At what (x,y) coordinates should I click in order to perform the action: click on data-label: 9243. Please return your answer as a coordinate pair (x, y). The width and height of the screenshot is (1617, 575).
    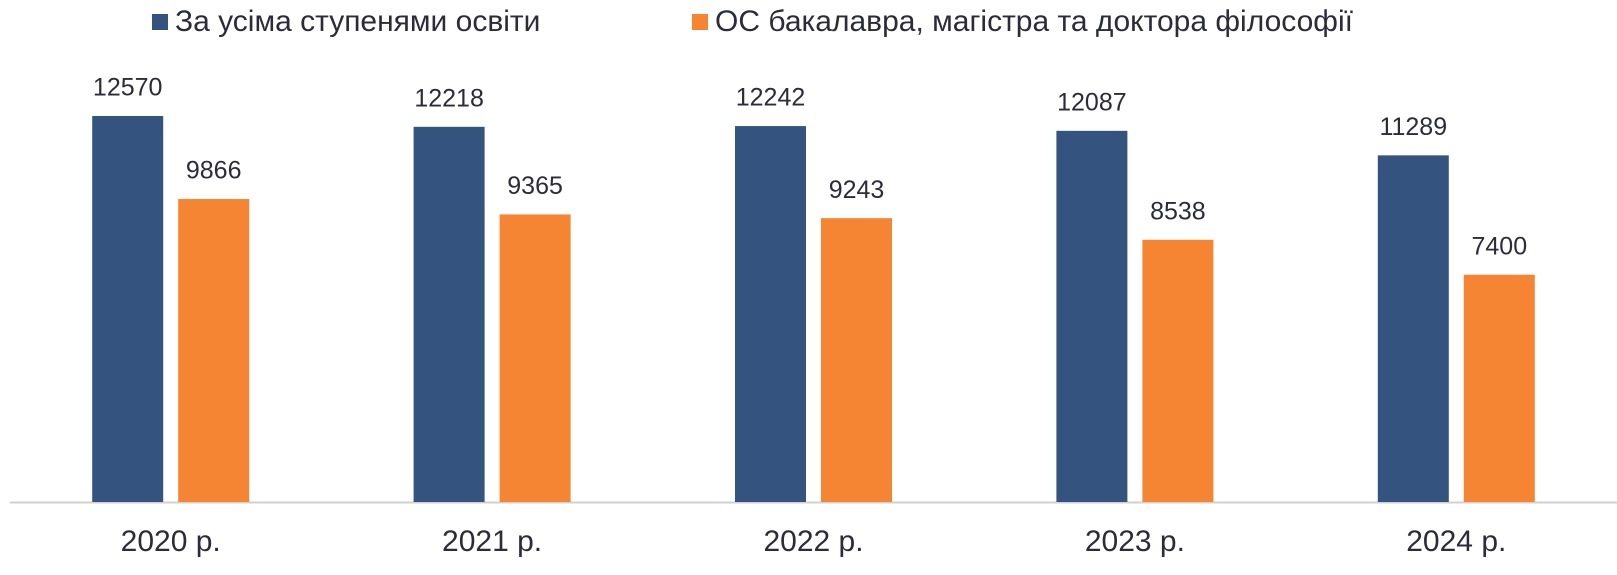
    Looking at the image, I should click on (857, 190).